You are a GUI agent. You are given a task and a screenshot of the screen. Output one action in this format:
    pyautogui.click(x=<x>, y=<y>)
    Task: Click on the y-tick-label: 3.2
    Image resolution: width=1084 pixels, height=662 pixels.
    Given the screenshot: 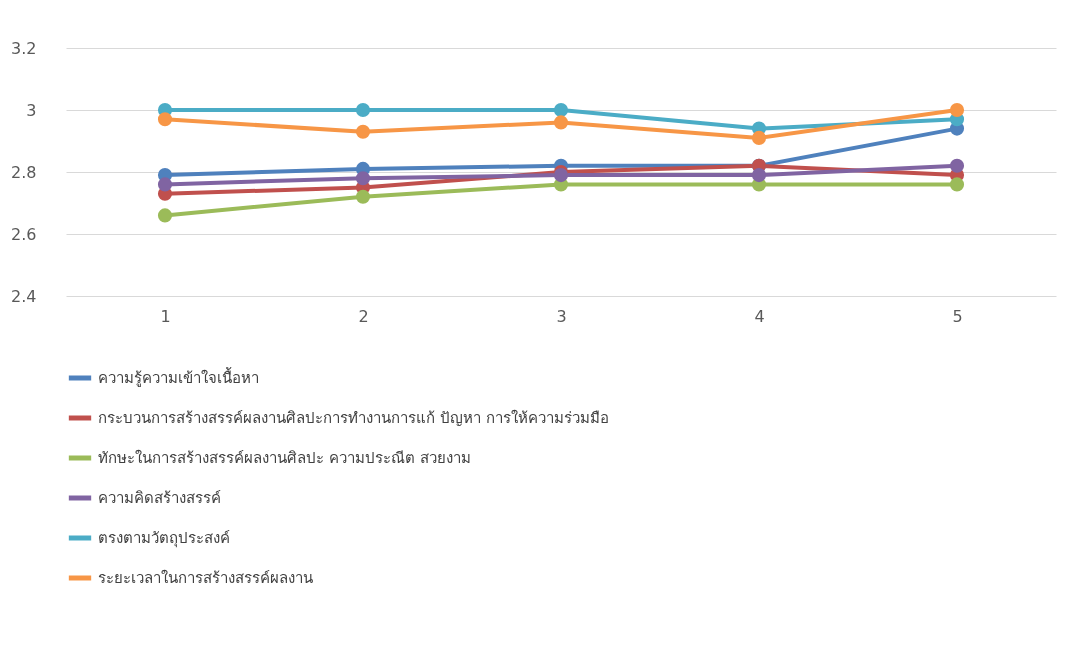 What is the action you would take?
    pyautogui.click(x=24, y=48)
    